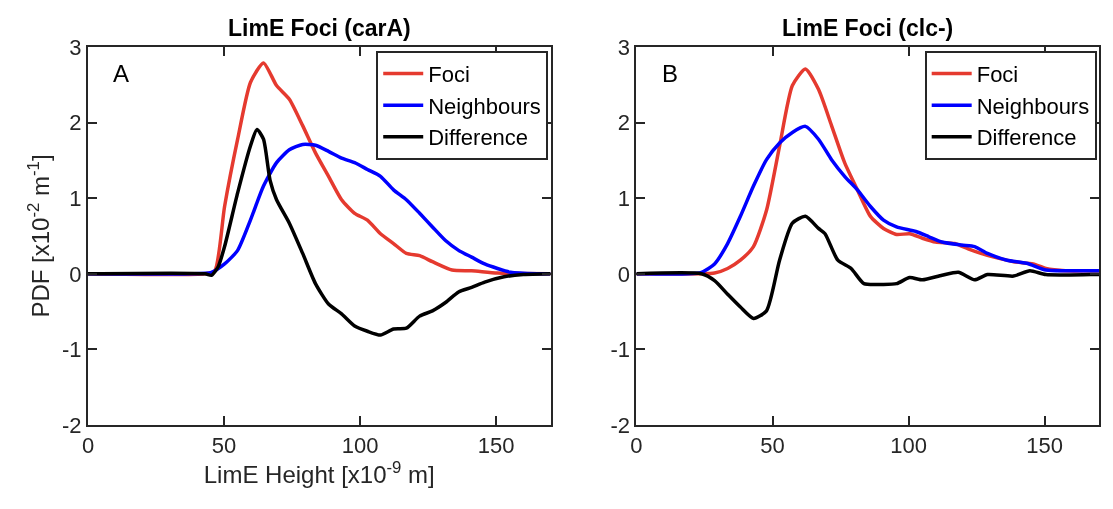 This screenshot has height=509, width=1113. What do you see at coordinates (867, 267) in the screenshot?
I see `line-series` at bounding box center [867, 267].